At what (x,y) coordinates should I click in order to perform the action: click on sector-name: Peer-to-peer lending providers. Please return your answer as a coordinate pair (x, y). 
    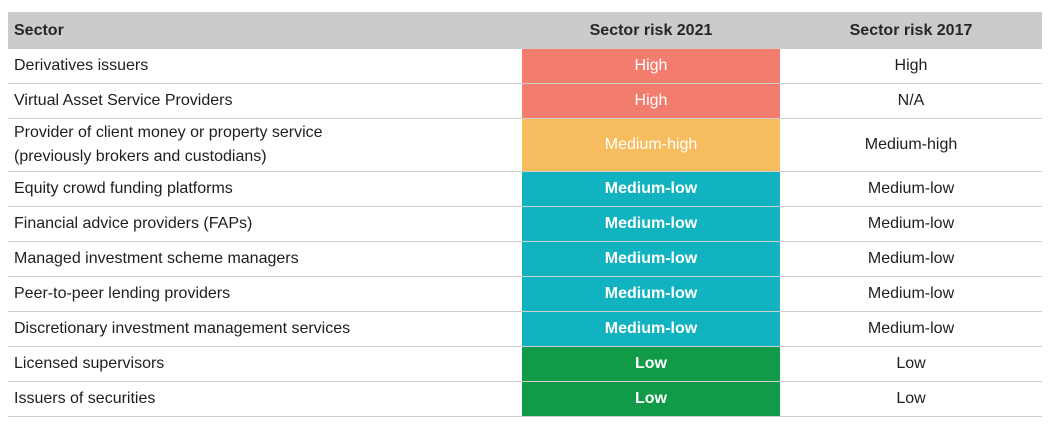
    Looking at the image, I should click on (122, 293).